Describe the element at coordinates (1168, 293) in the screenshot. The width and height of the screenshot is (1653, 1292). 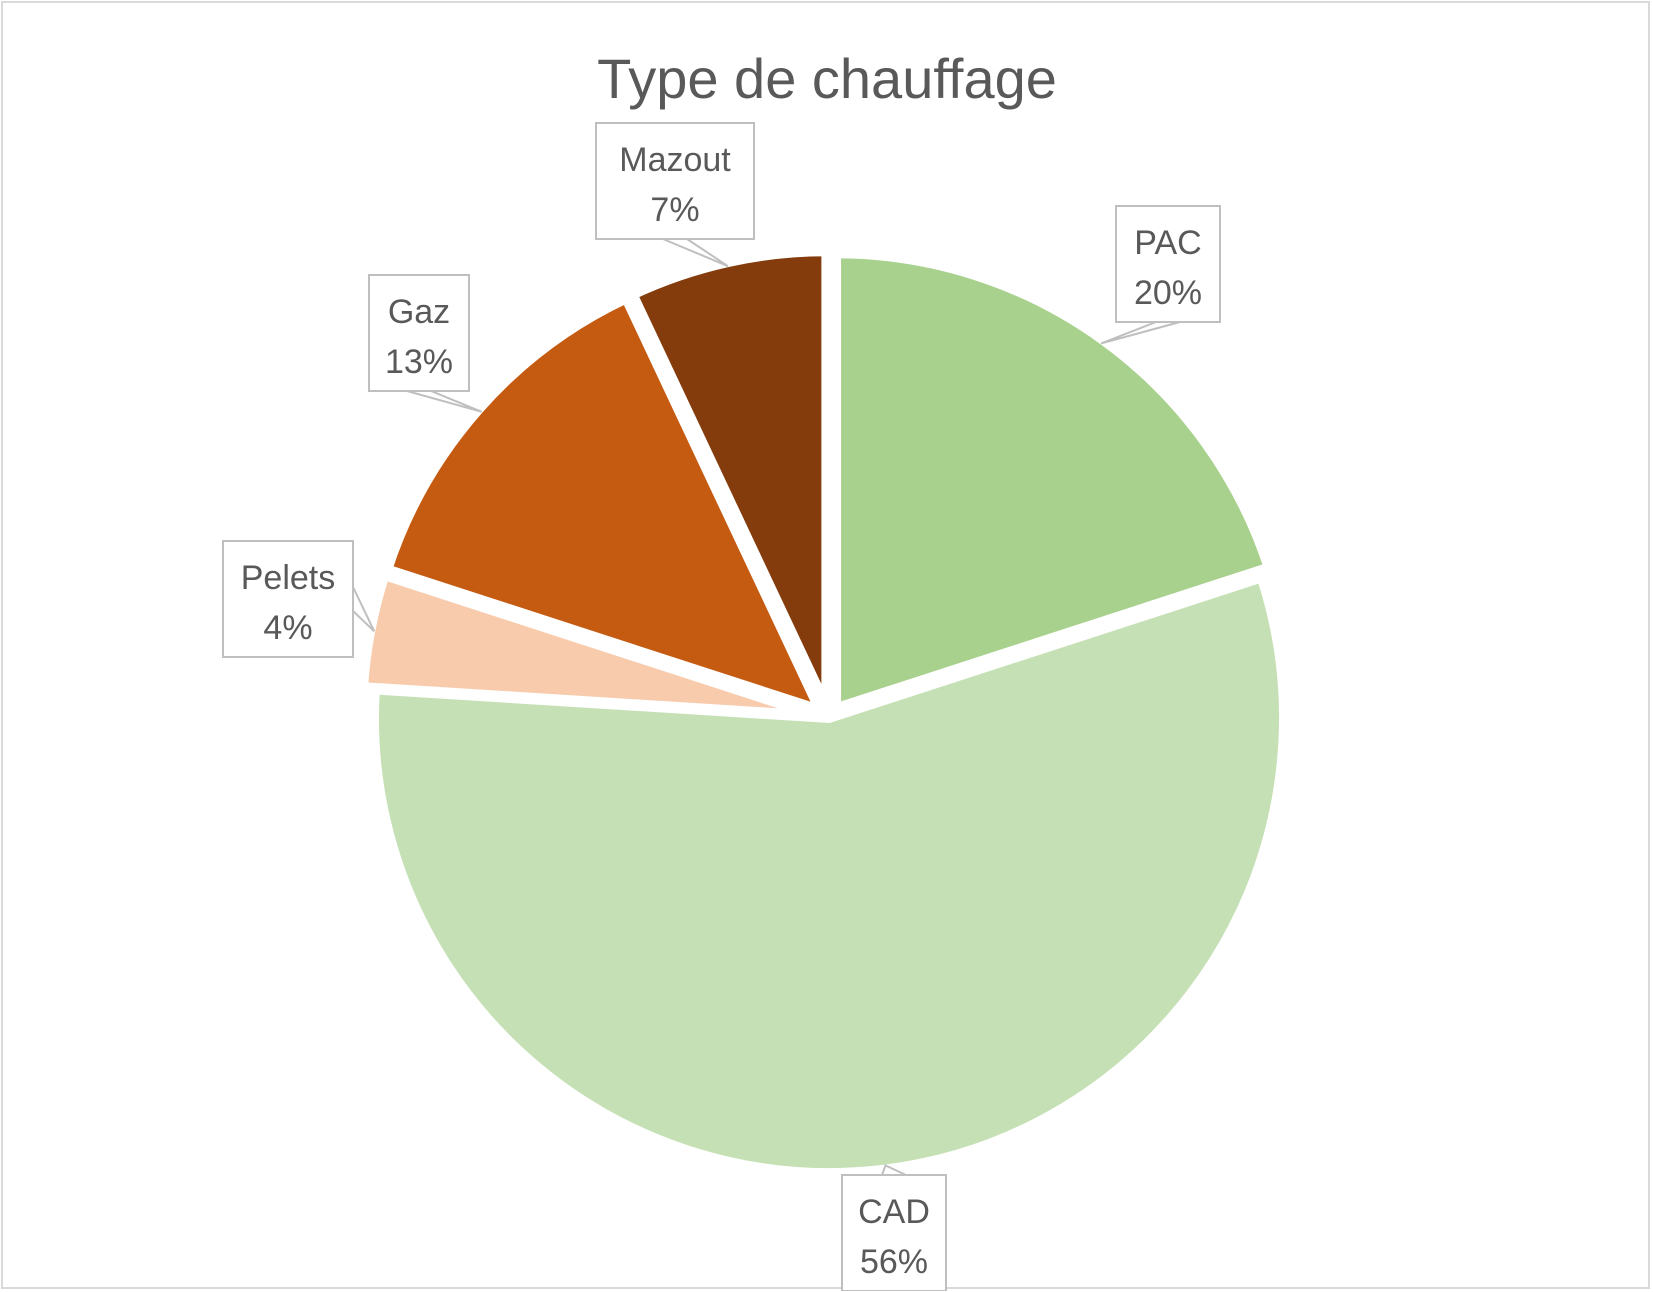
I see `data-label-percent: 20%` at that location.